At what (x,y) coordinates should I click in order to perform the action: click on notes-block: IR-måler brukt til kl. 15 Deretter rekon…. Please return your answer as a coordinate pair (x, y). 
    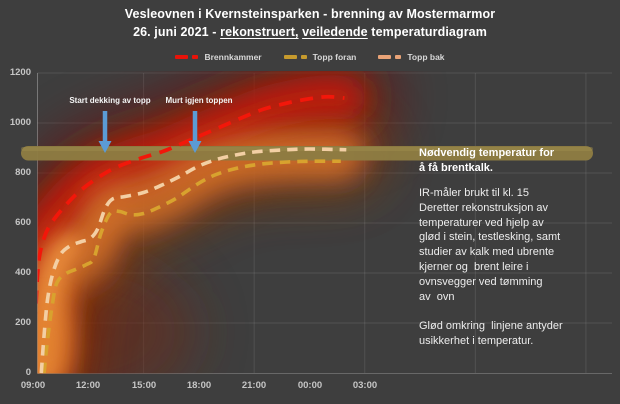
    Looking at the image, I should click on (491, 267).